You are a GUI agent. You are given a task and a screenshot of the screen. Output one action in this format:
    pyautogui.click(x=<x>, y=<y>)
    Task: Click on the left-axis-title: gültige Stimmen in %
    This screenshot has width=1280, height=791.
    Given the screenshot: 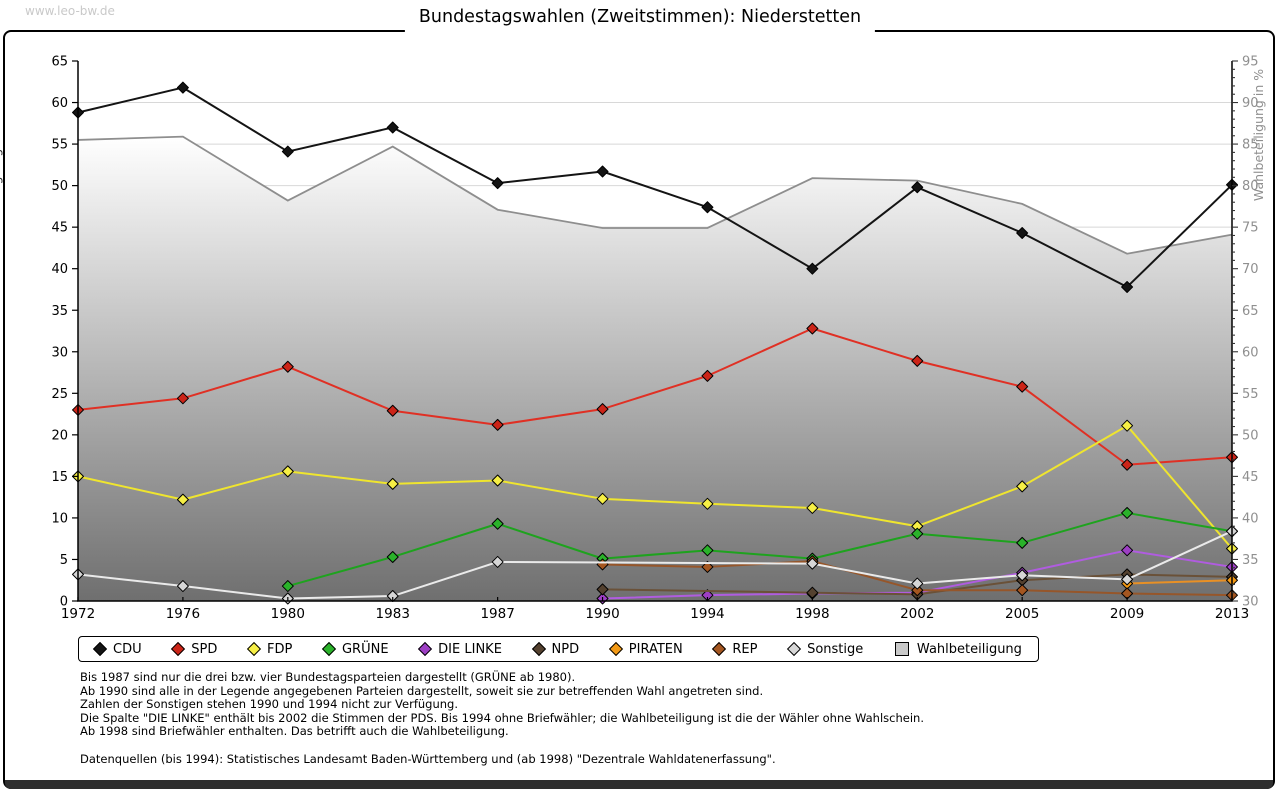 What is the action you would take?
    pyautogui.click(x=1, y=116)
    